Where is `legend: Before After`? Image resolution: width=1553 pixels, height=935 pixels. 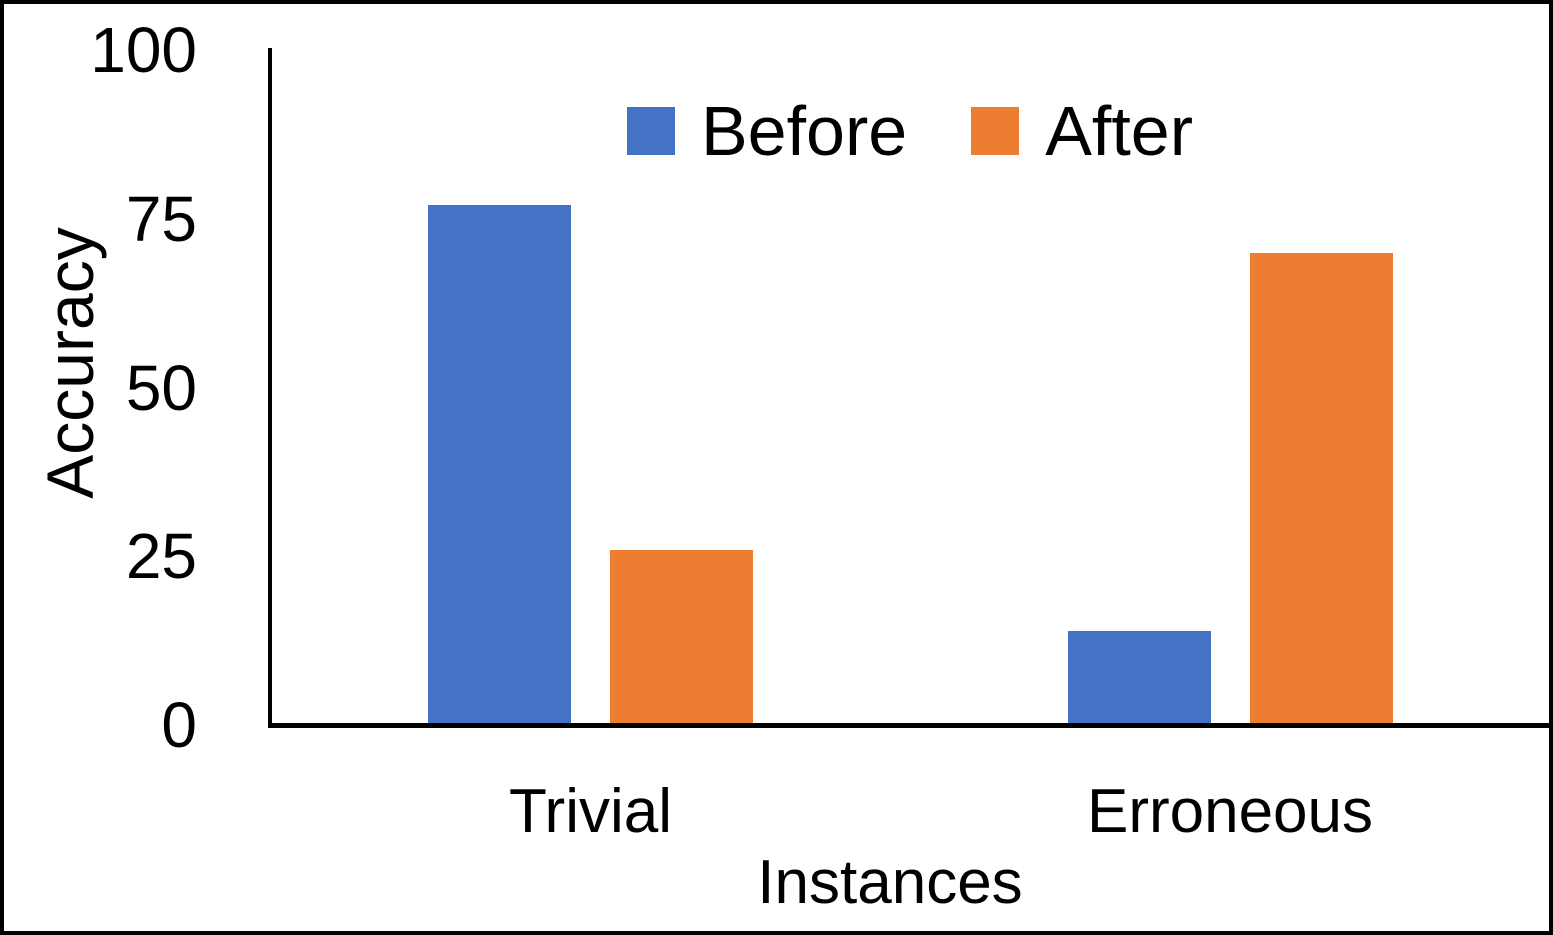
legend: Before After is located at coordinates (910, 131).